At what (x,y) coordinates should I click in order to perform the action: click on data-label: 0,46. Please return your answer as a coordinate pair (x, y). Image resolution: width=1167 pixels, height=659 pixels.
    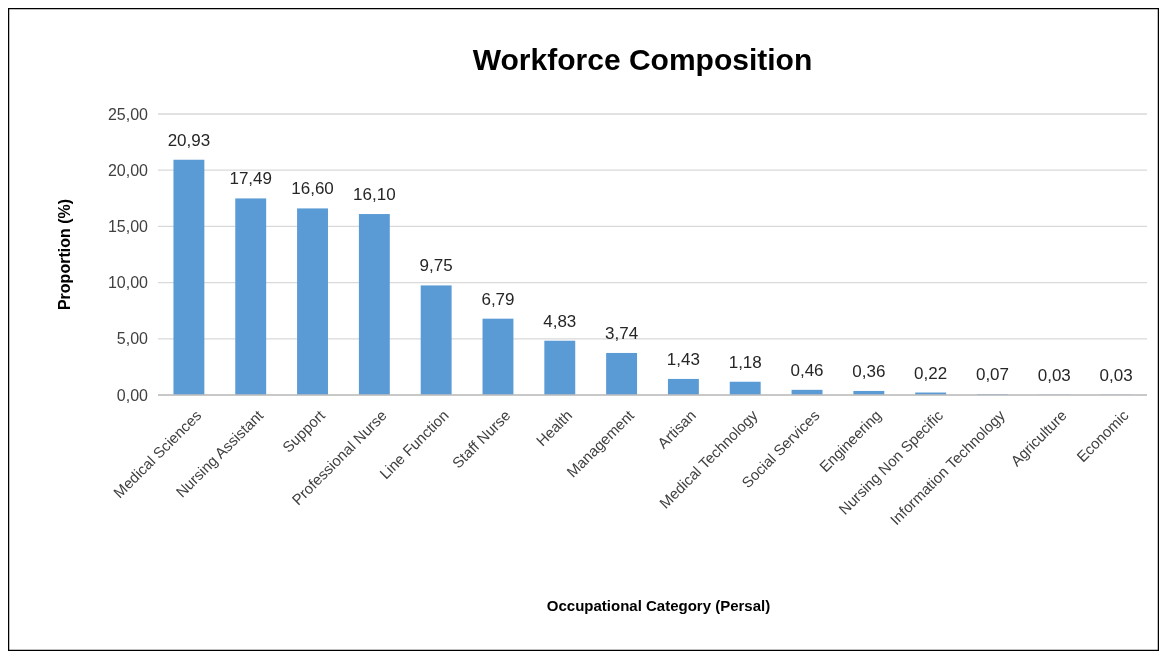
    Looking at the image, I should click on (807, 370).